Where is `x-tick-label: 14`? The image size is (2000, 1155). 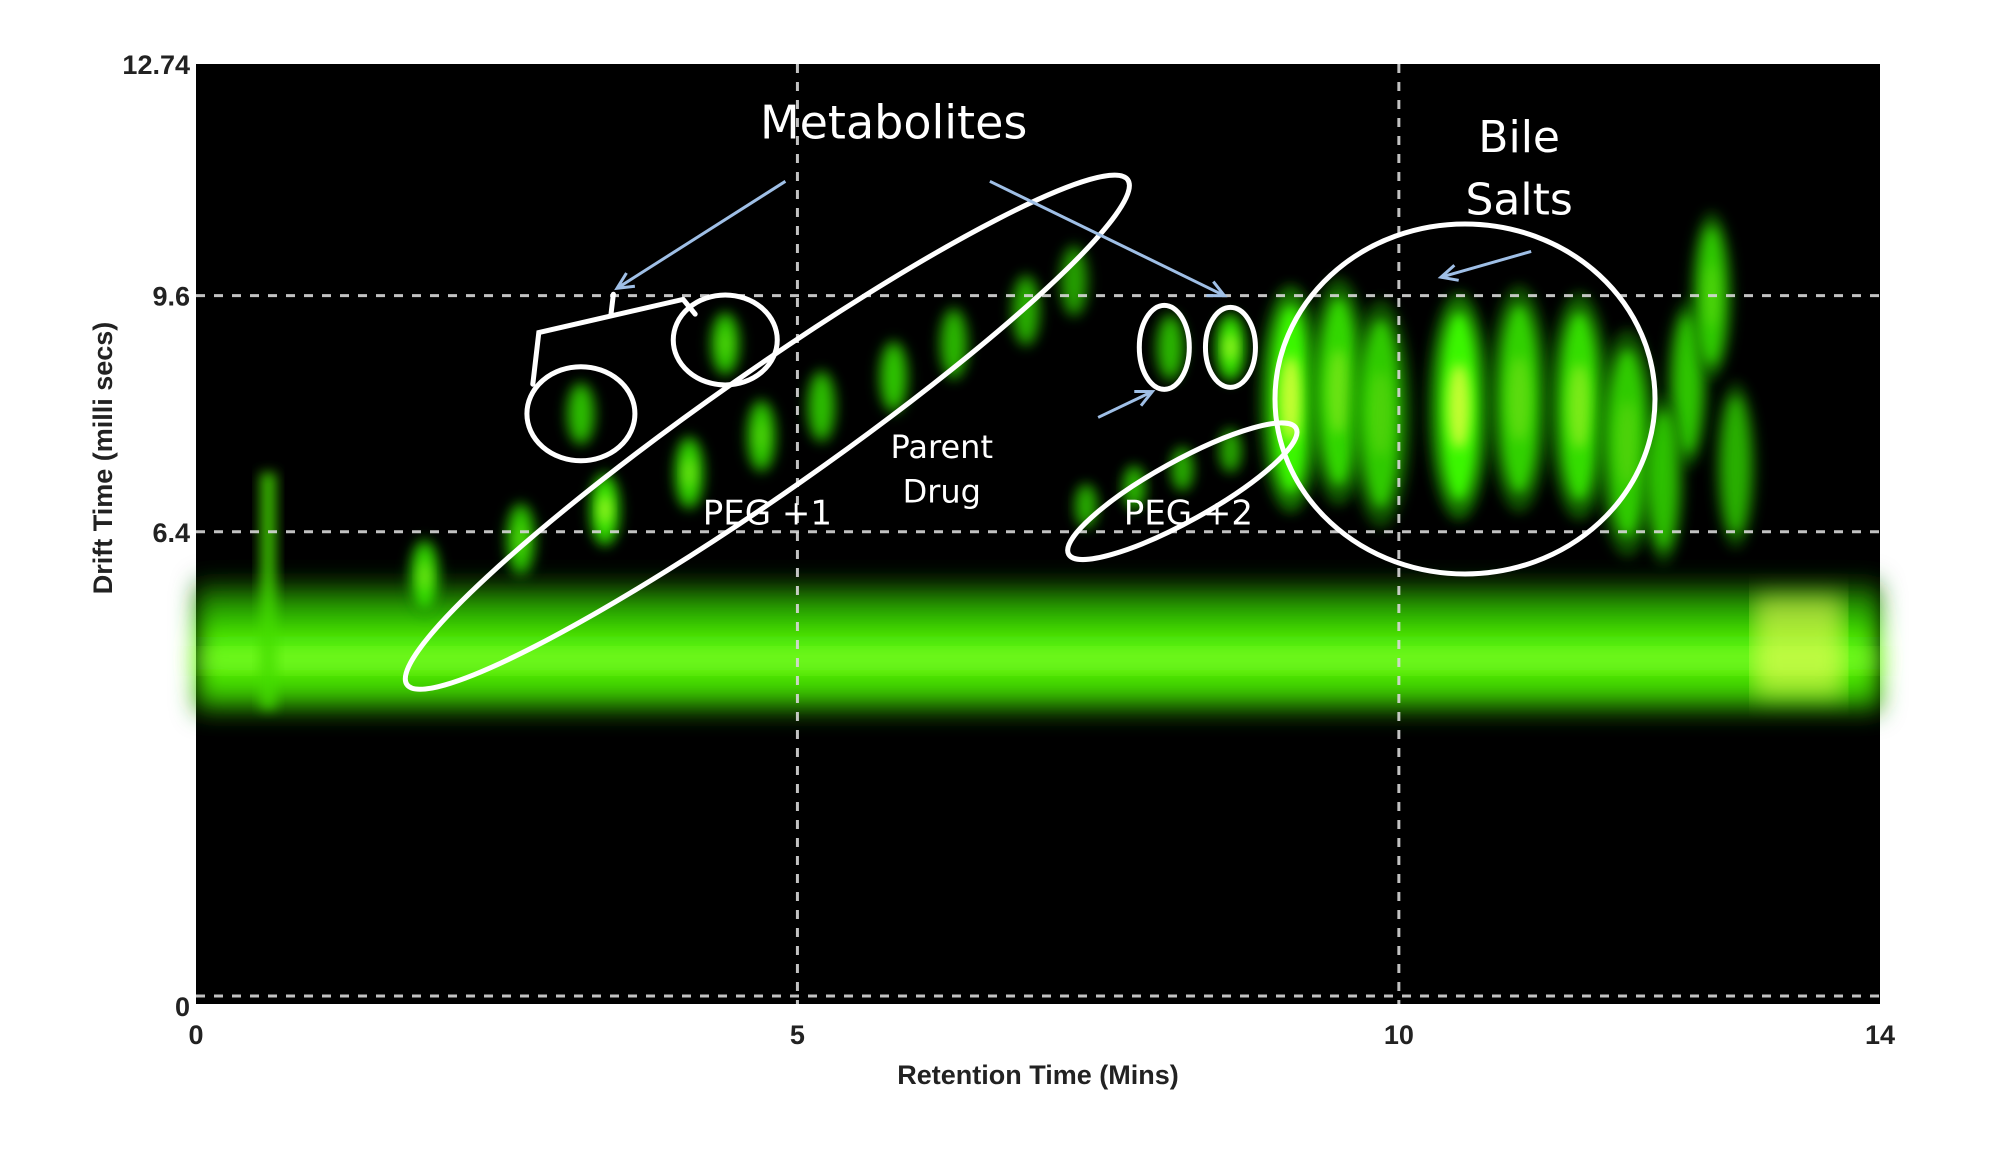 x-tick-label: 14 is located at coordinates (1880, 1035).